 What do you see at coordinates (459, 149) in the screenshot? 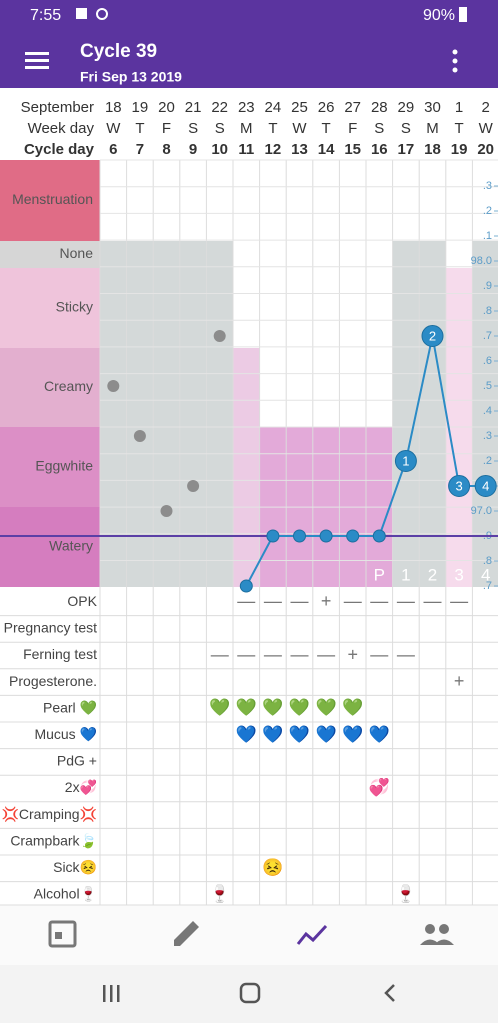
I see `cycle-day-label: 19` at bounding box center [459, 149].